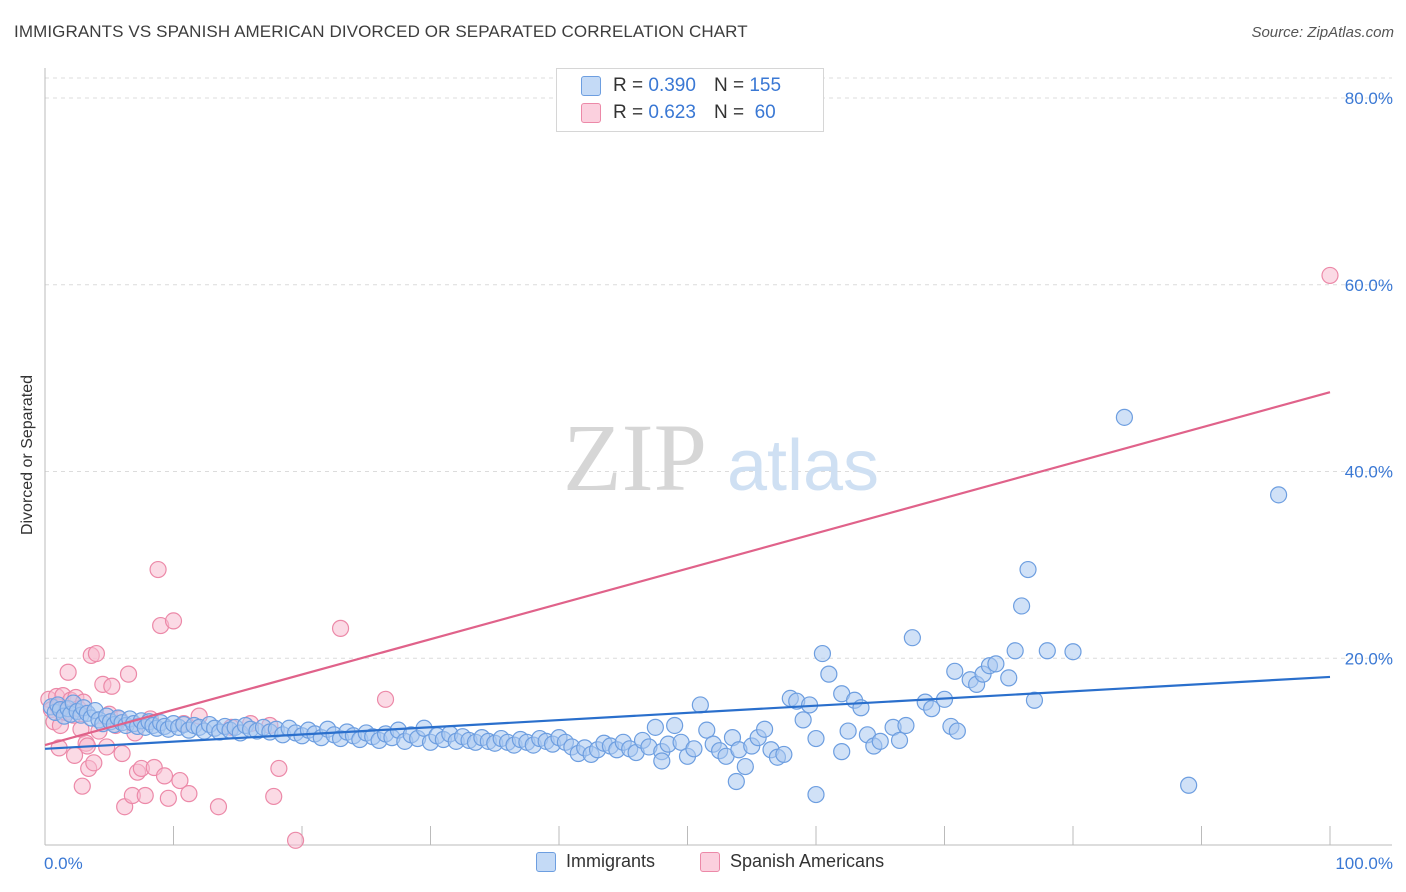  I want to click on immigrants-trend-line, so click(687, 712).